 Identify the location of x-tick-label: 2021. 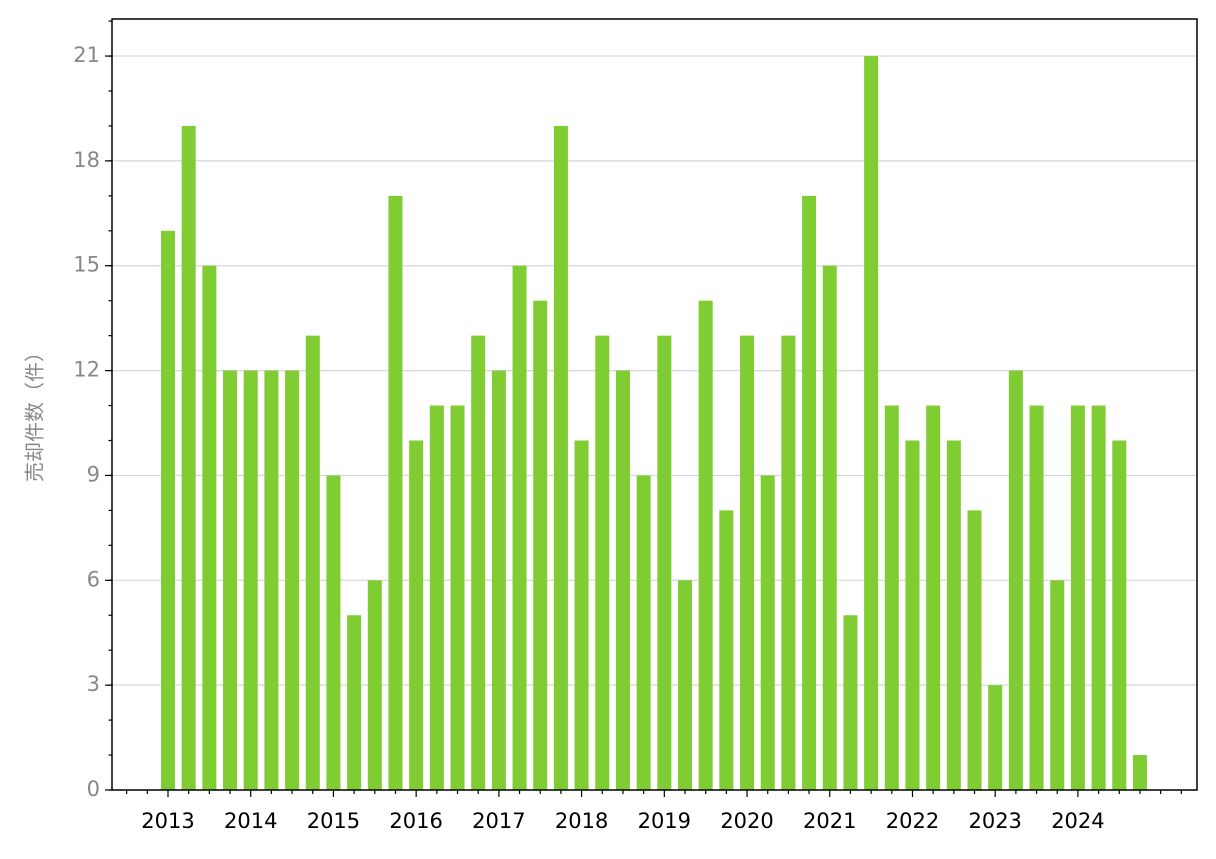
(829, 821).